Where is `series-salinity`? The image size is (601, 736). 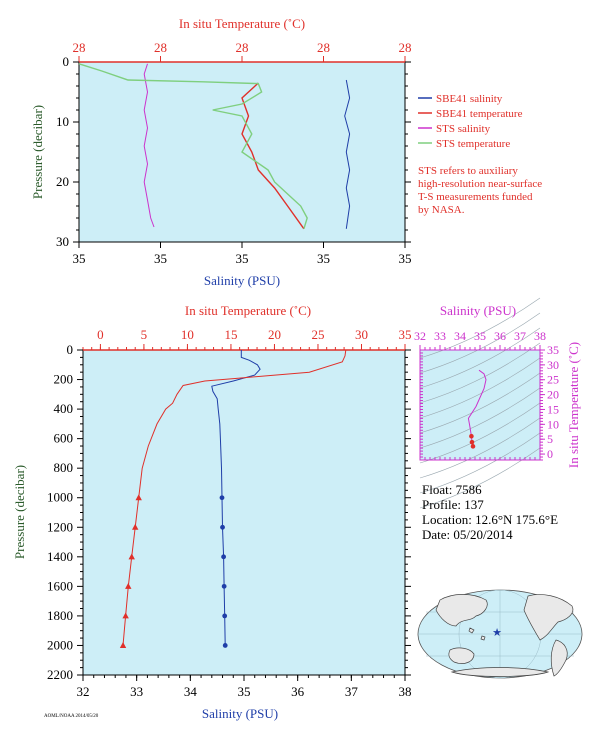
series-salinity is located at coordinates (236, 498).